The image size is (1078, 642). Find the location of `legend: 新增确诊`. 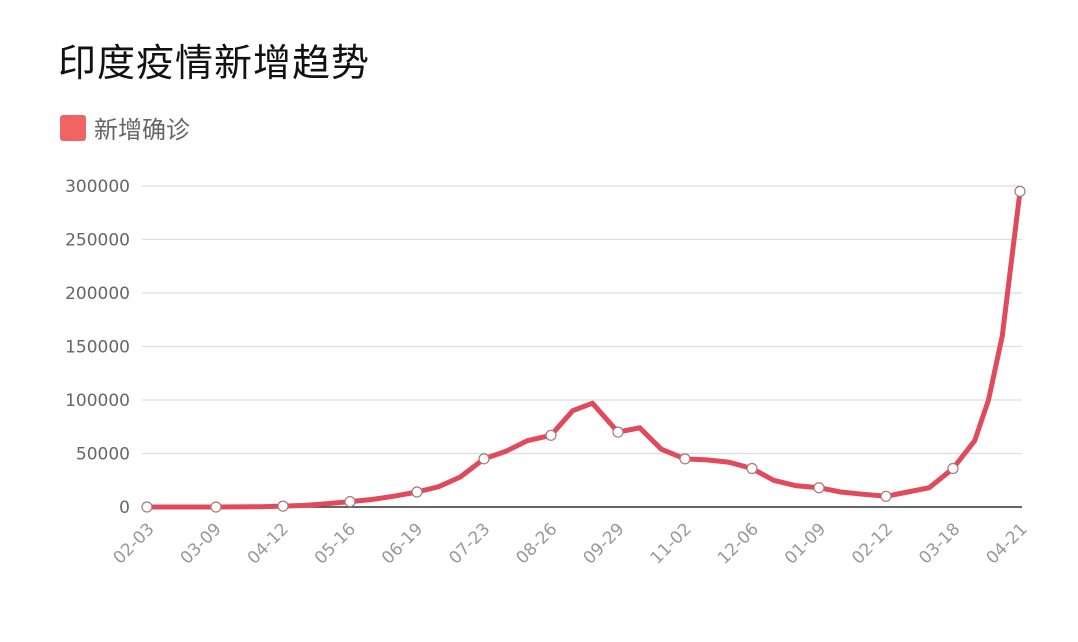

legend: 新增确诊 is located at coordinates (125, 127).